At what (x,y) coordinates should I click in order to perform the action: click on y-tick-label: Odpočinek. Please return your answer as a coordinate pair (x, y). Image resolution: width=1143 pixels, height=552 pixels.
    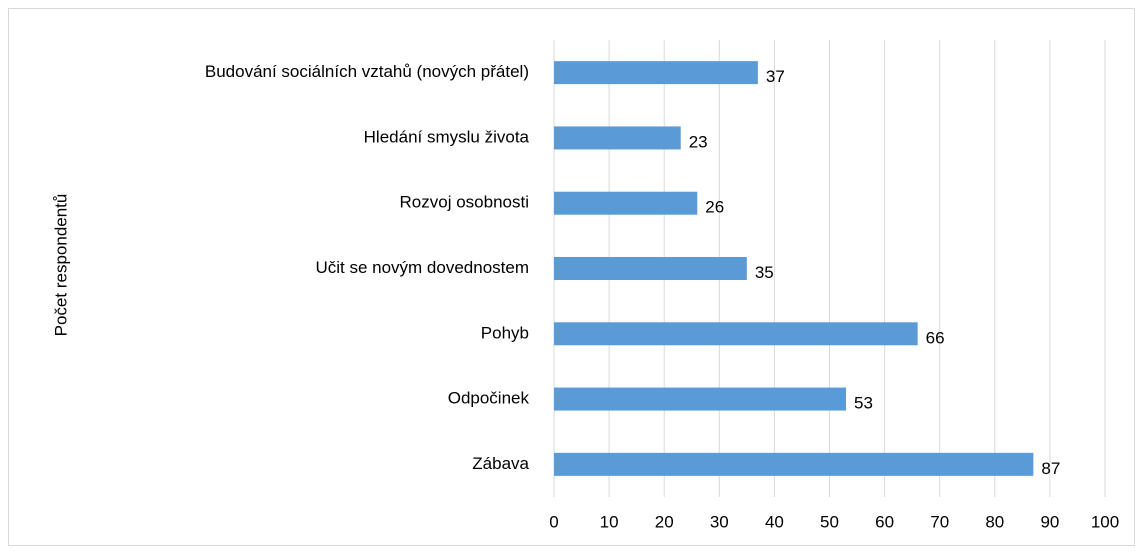
    Looking at the image, I should click on (489, 398).